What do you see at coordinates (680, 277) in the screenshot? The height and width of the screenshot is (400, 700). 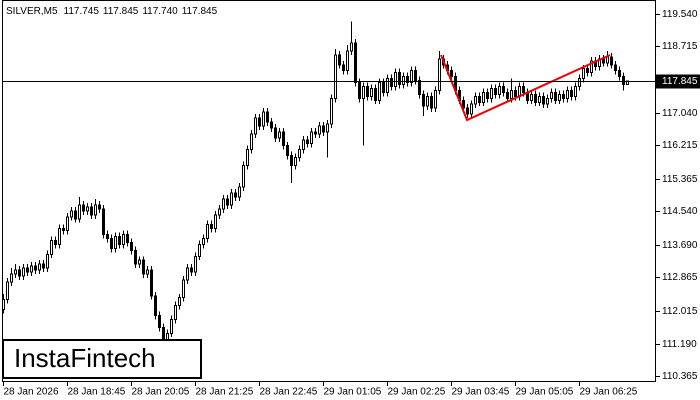 I see `y-tick-label: 112.865` at bounding box center [680, 277].